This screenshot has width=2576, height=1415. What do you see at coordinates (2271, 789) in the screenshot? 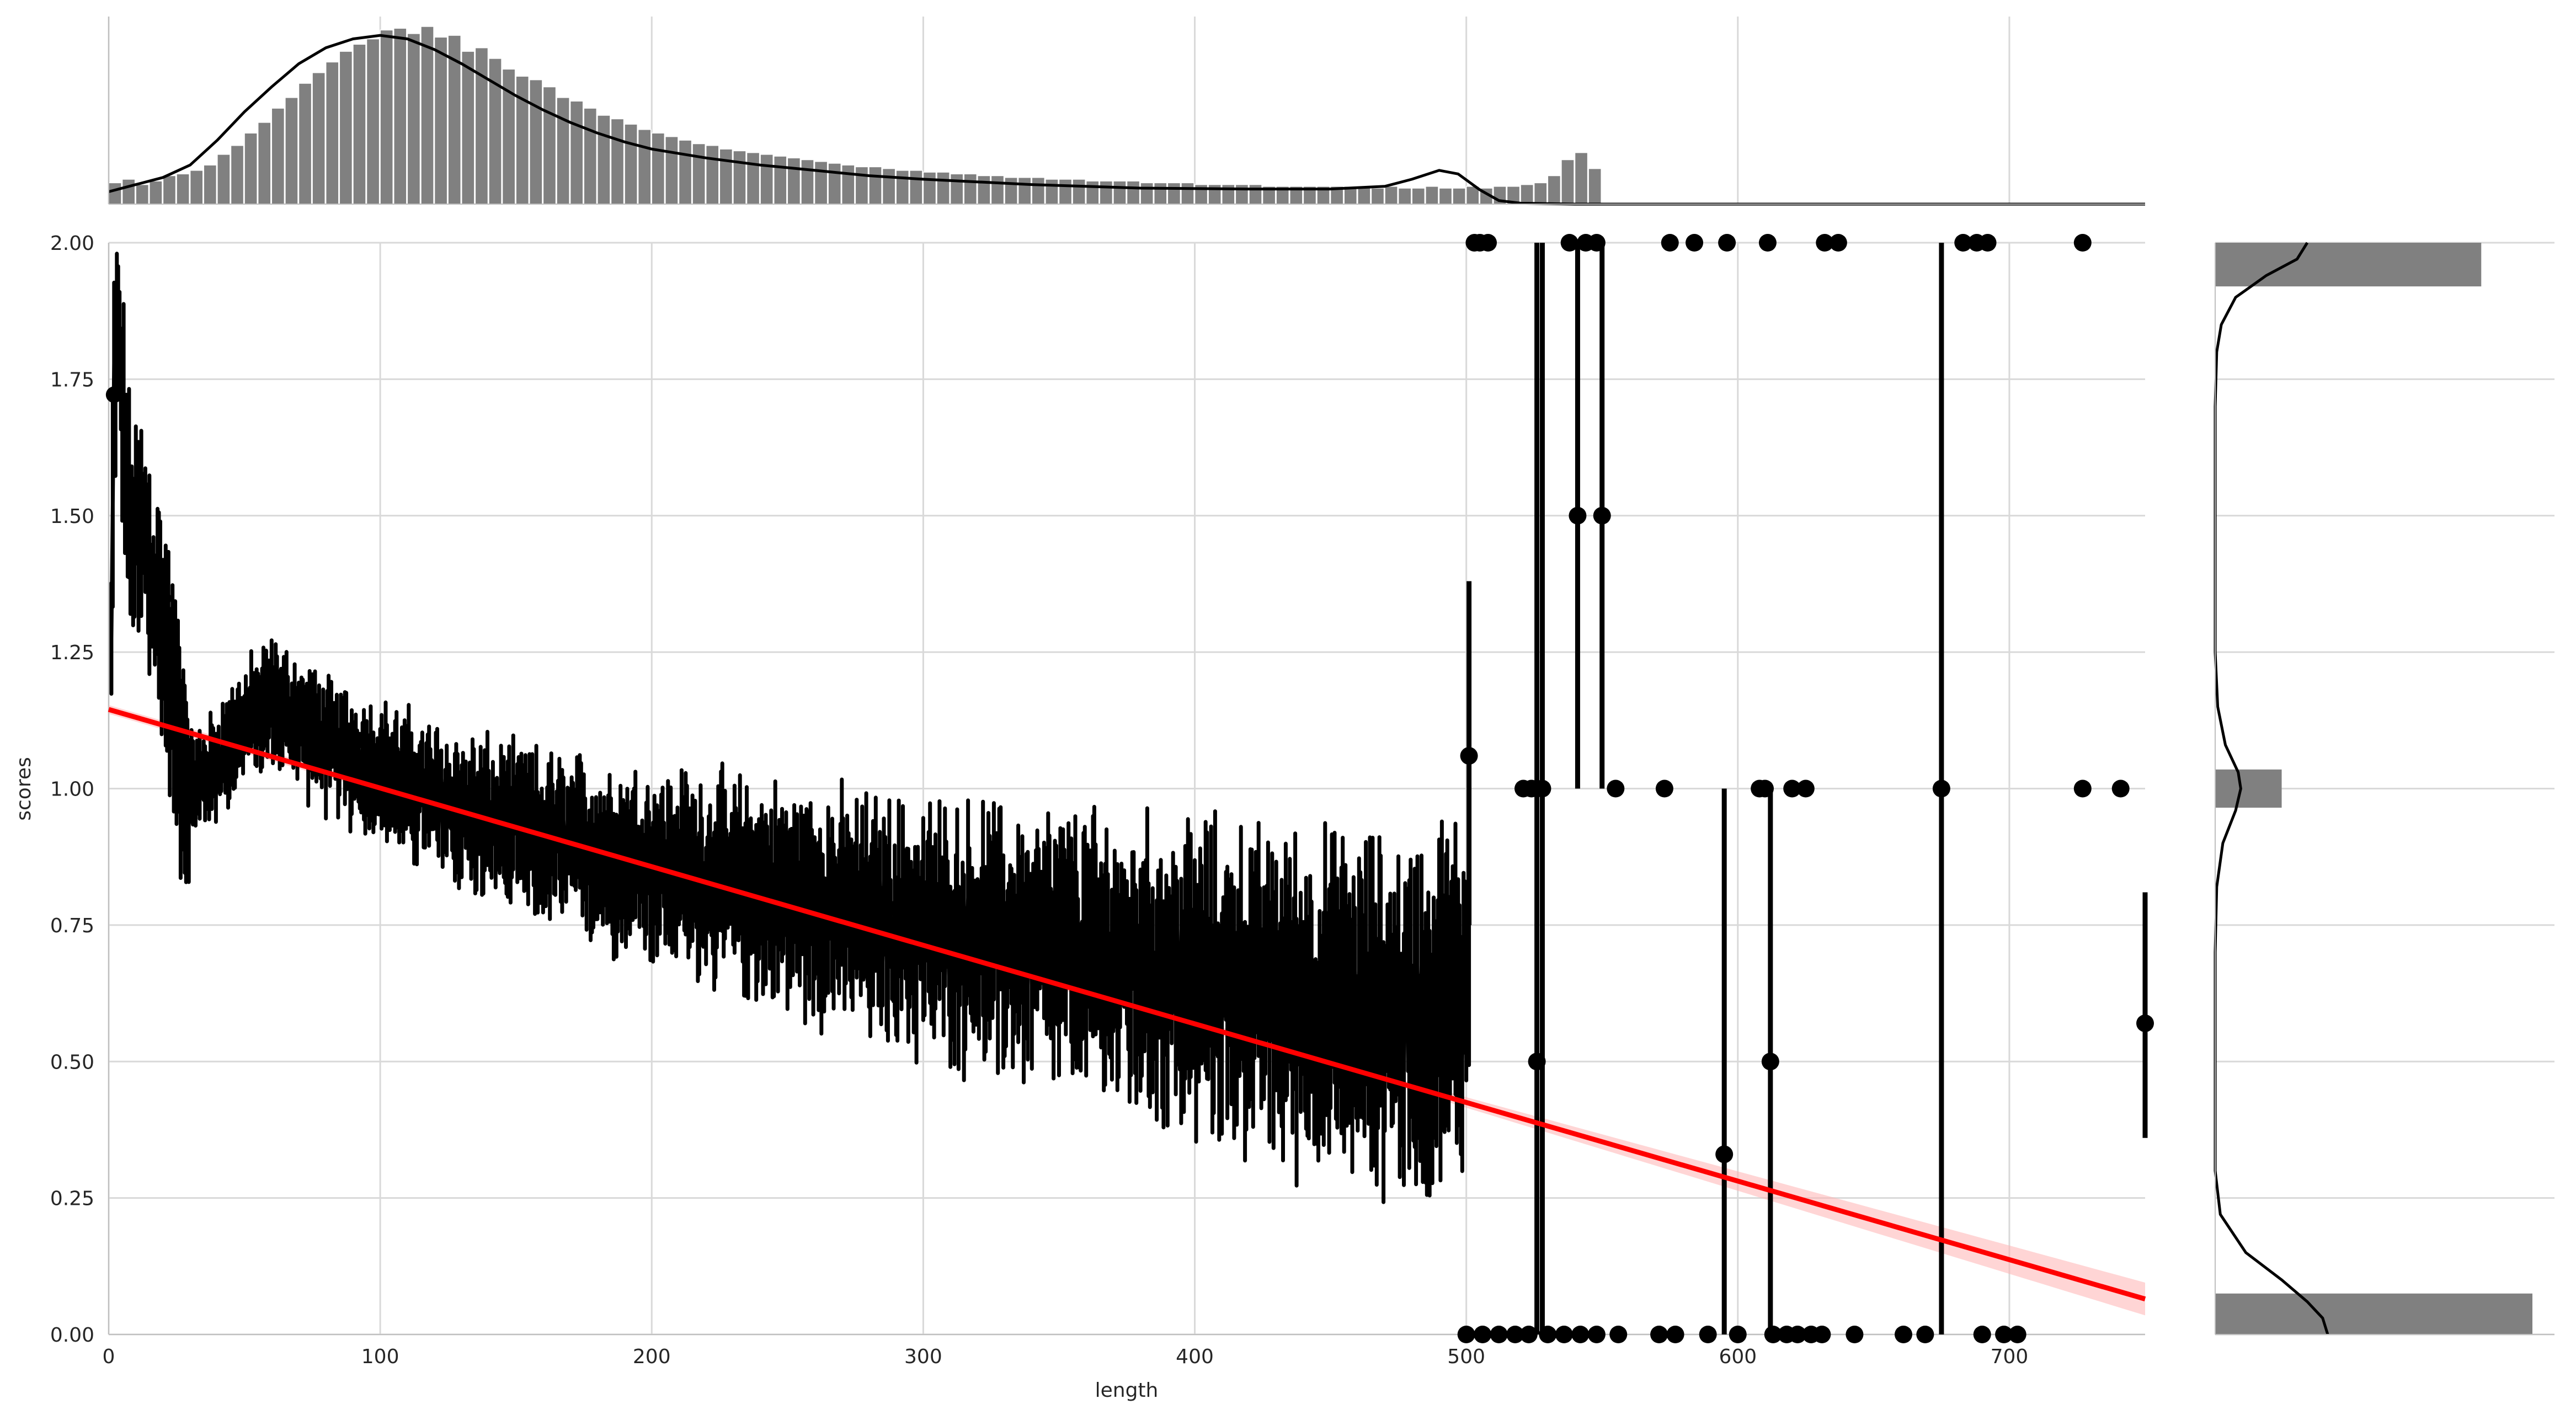
I see `y-kde-curve` at bounding box center [2271, 789].